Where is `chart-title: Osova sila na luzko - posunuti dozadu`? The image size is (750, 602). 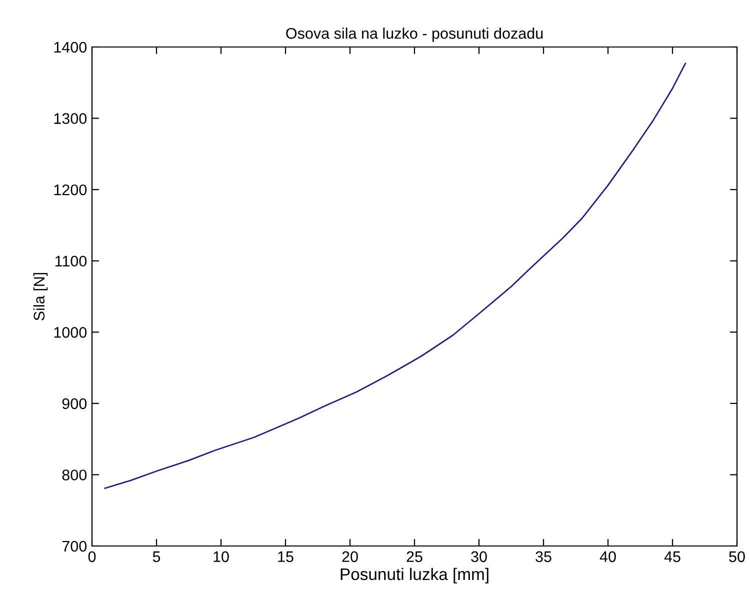
chart-title: Osova sila na luzko - posunuti dozadu is located at coordinates (414, 35).